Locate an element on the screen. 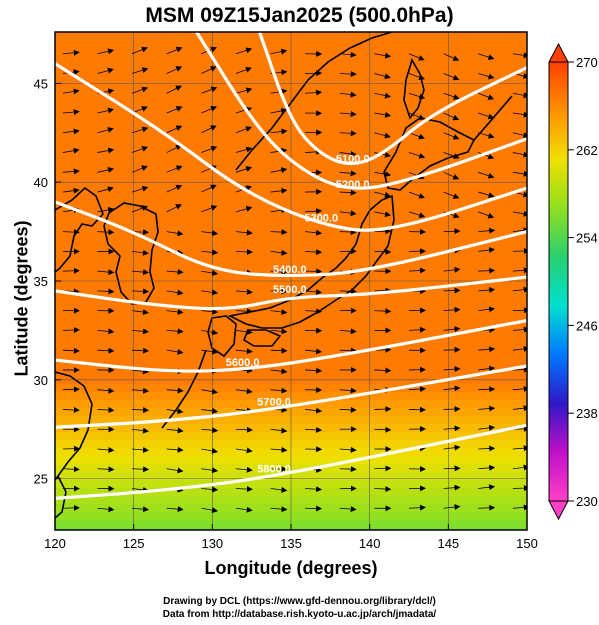 This screenshot has height=625, width=599. colorbar-tick-label: 230 is located at coordinates (587, 501).